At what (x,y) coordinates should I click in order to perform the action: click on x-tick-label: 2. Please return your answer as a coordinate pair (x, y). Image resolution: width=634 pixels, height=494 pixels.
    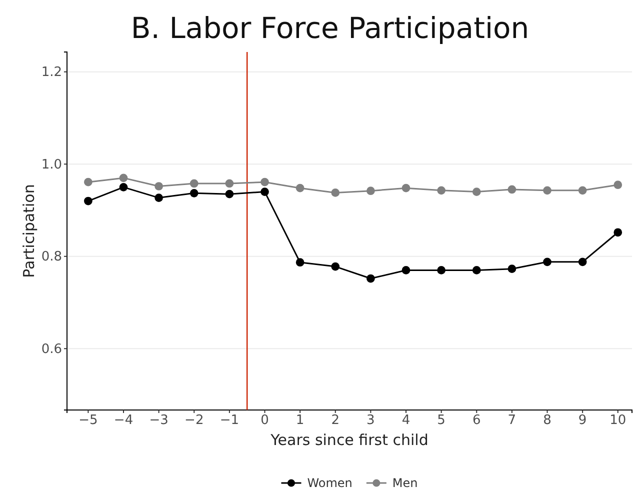
    Looking at the image, I should click on (335, 420).